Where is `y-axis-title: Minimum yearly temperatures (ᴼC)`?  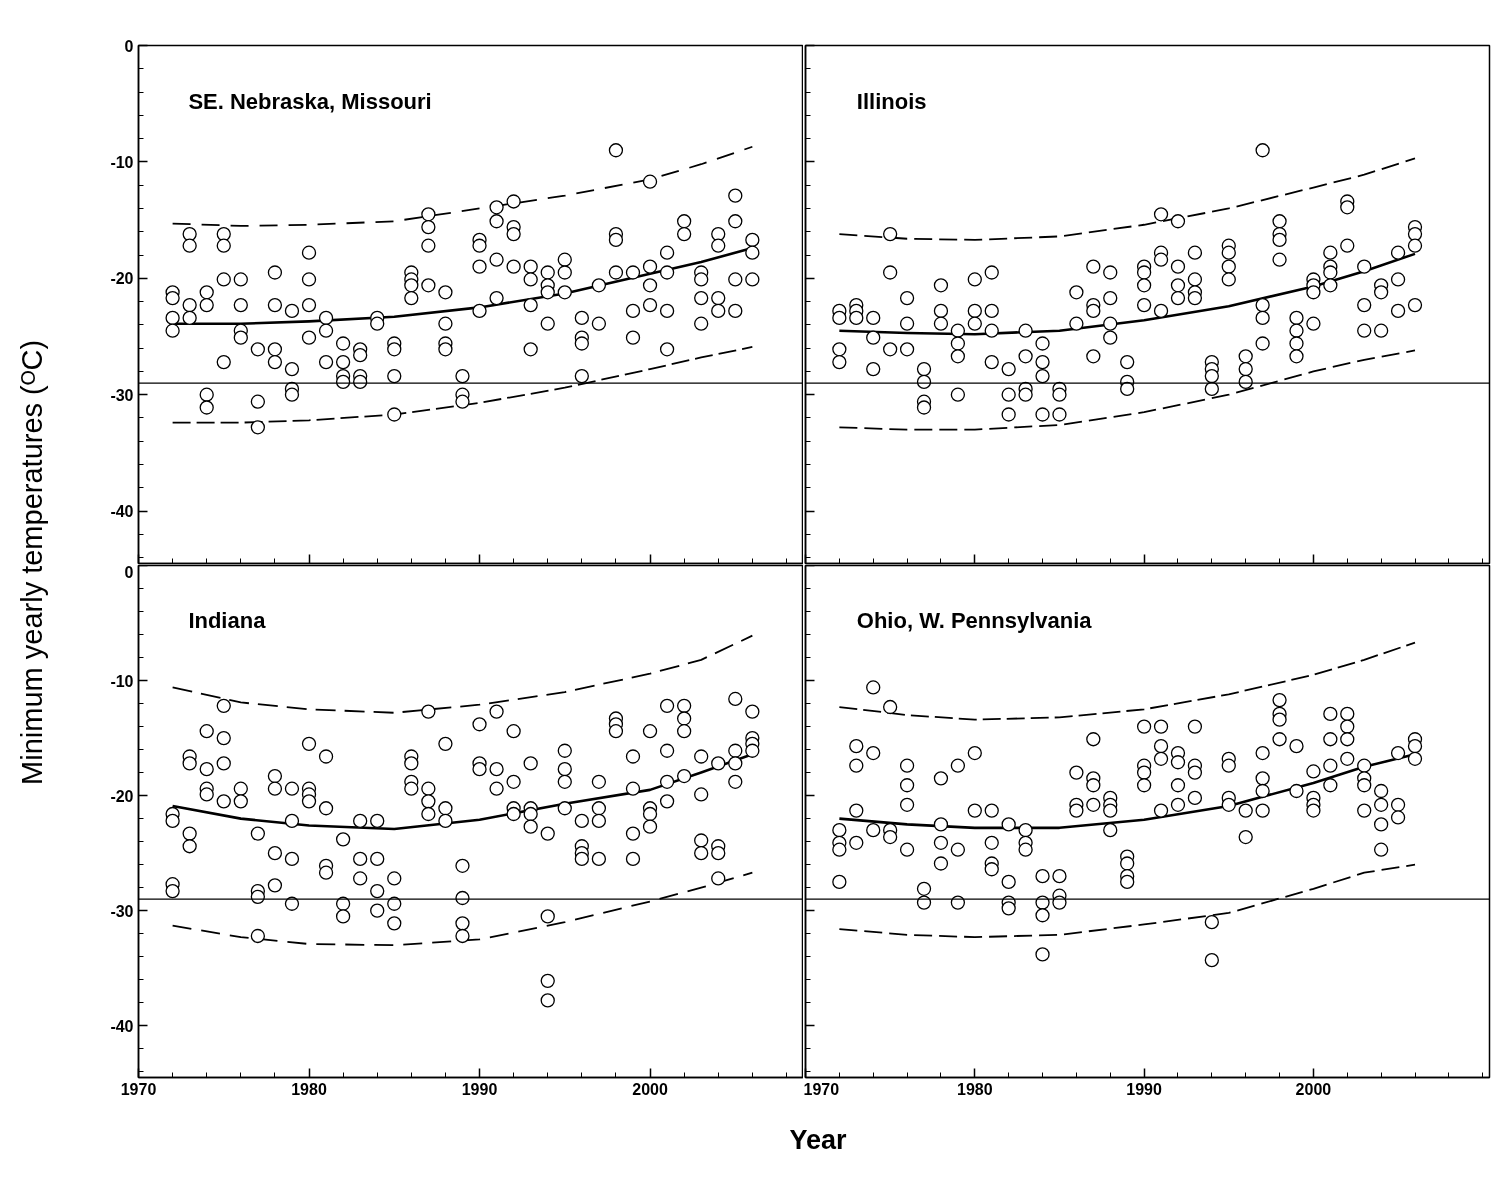
y-axis-title: Minimum yearly temperatures (ᴼC) is located at coordinates (32, 562).